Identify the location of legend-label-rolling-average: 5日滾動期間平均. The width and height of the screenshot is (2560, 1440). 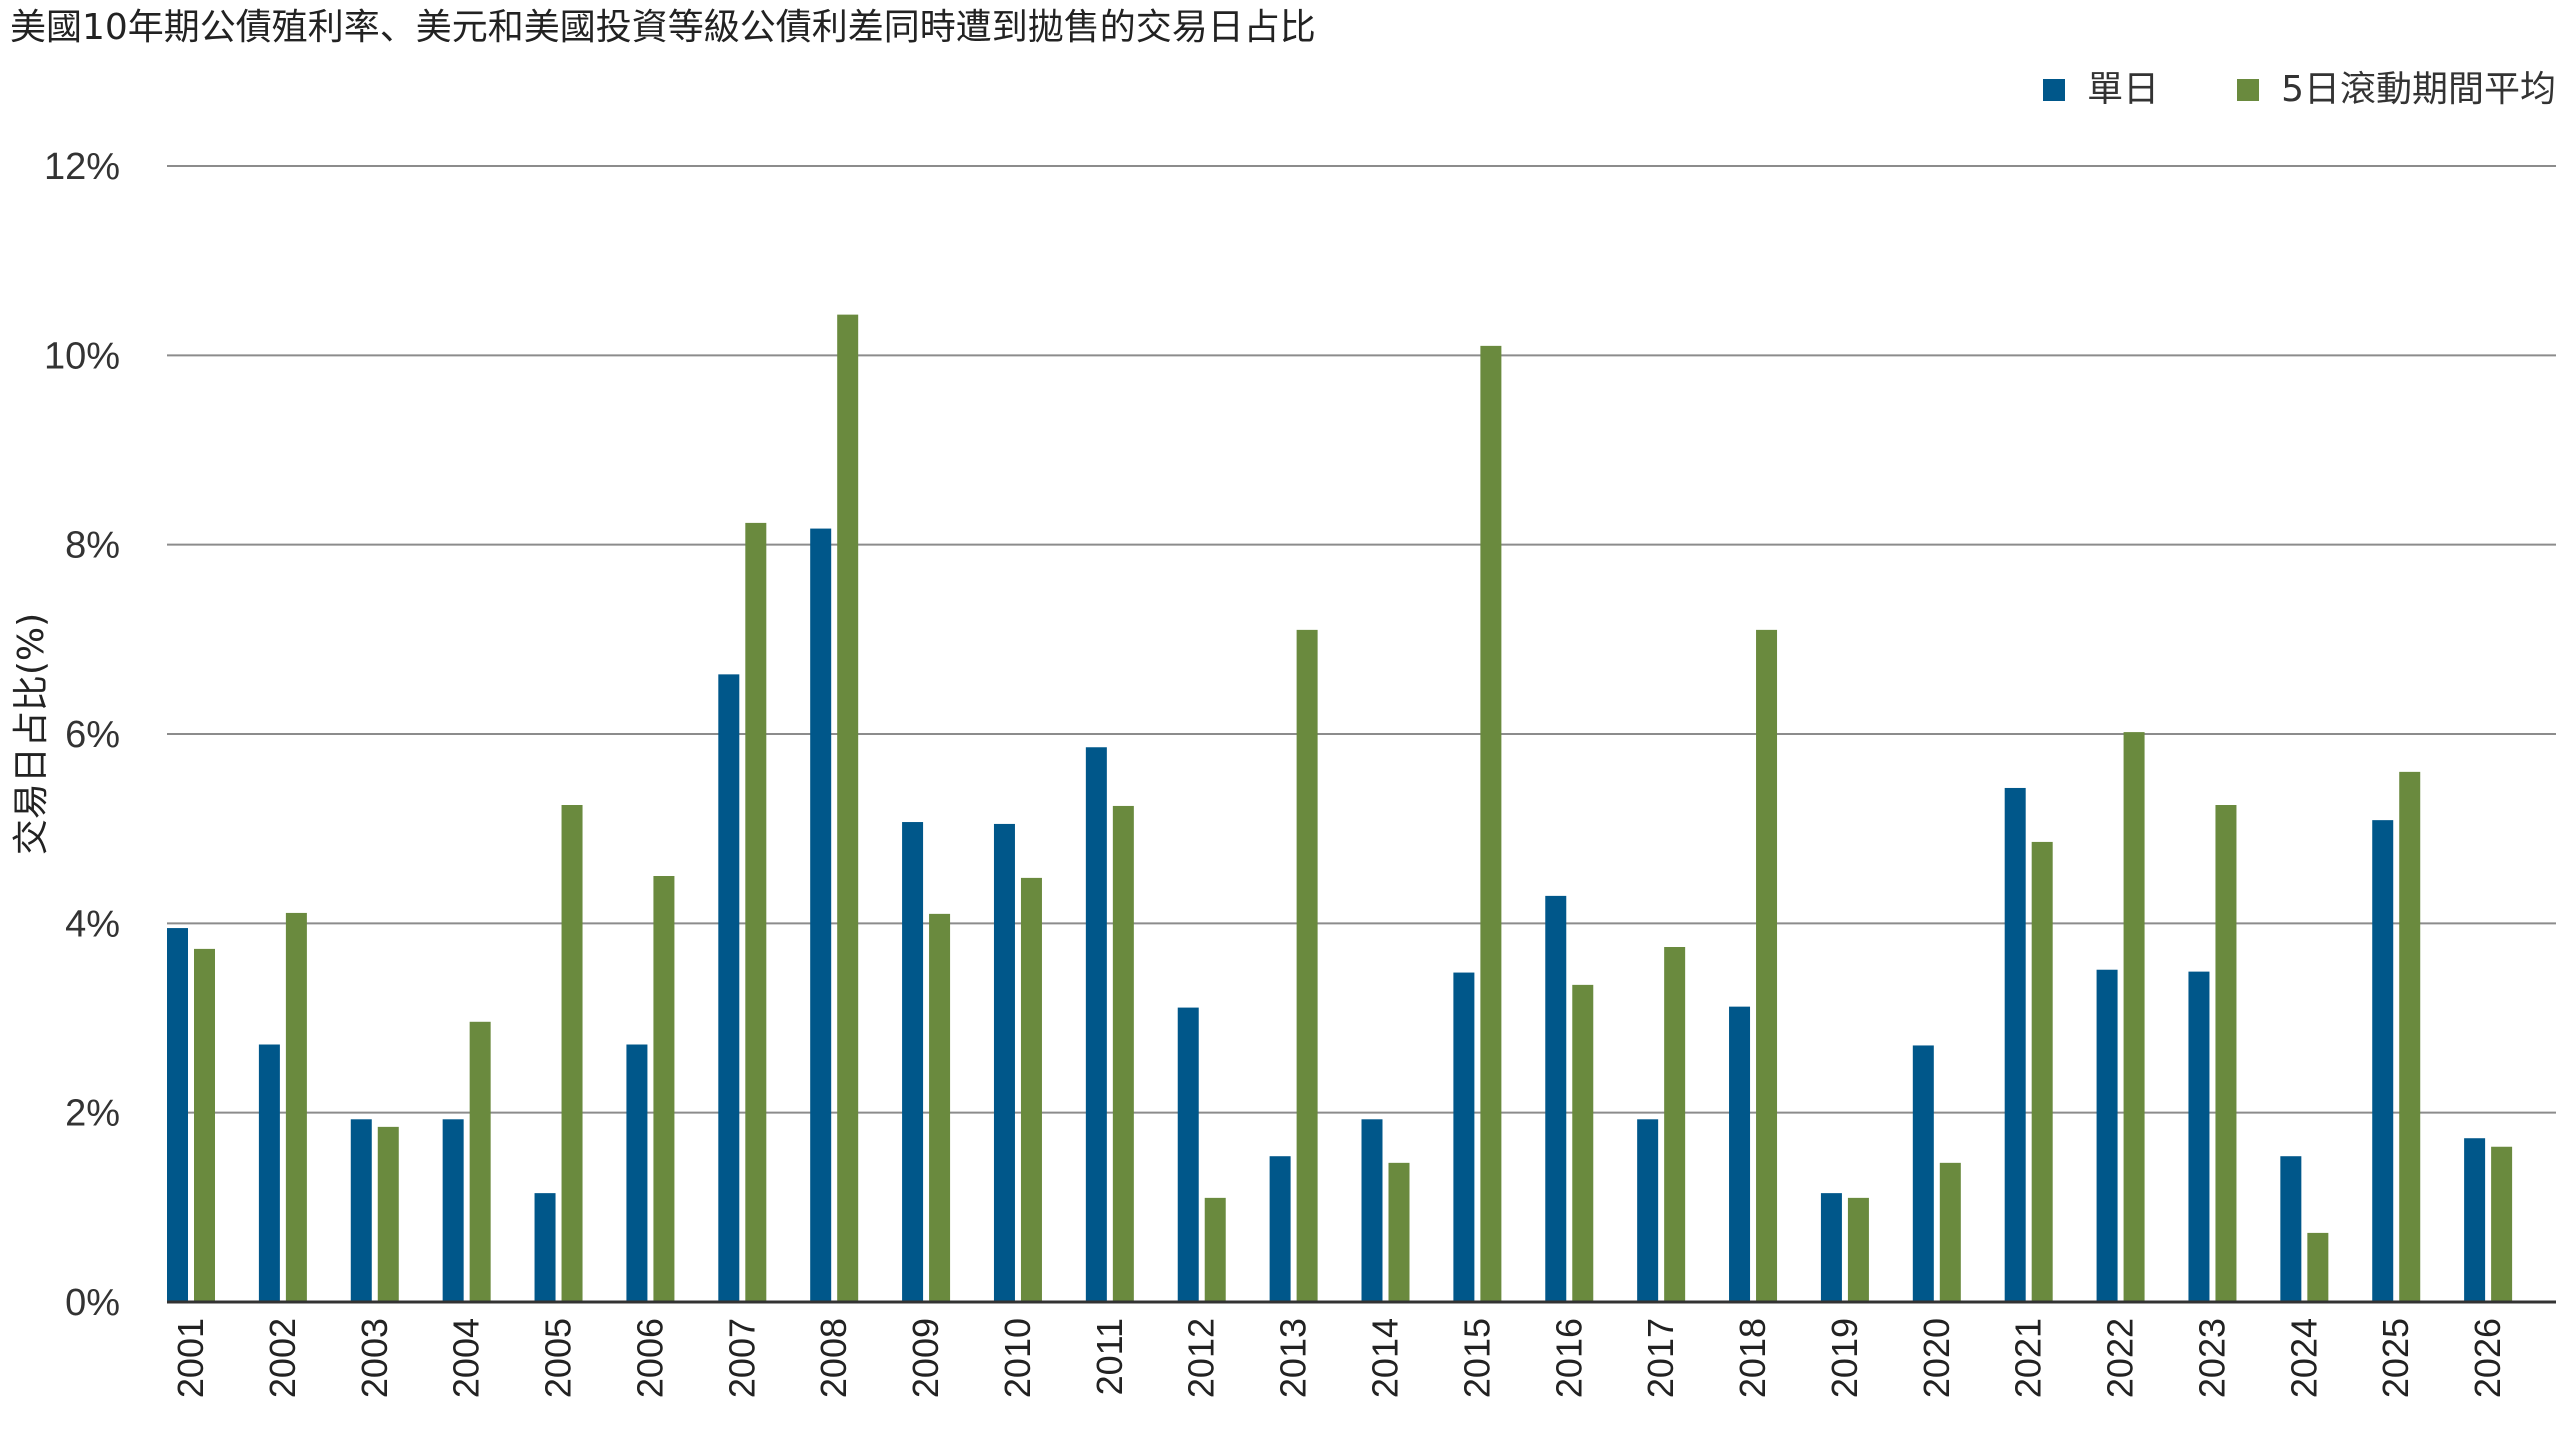
(2418, 89).